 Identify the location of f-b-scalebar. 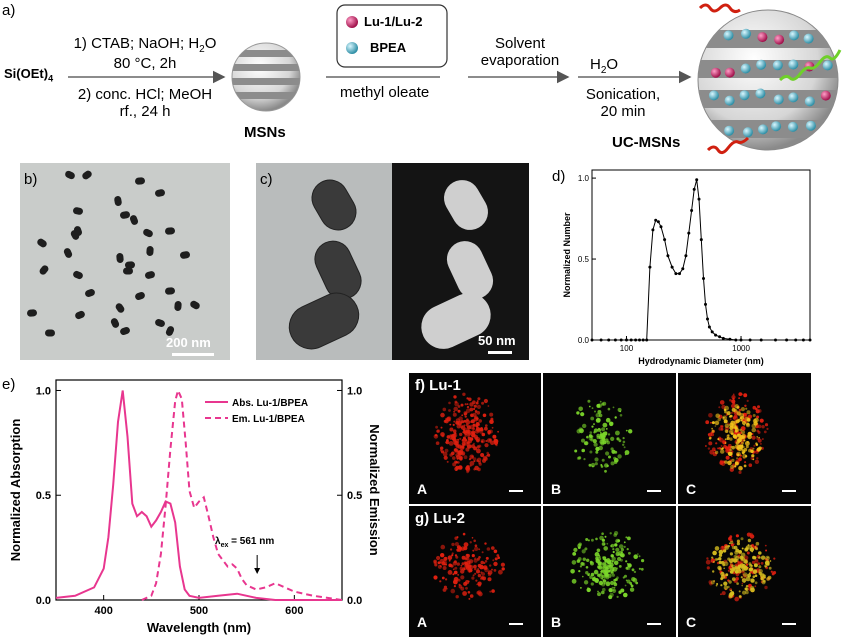
(654, 491).